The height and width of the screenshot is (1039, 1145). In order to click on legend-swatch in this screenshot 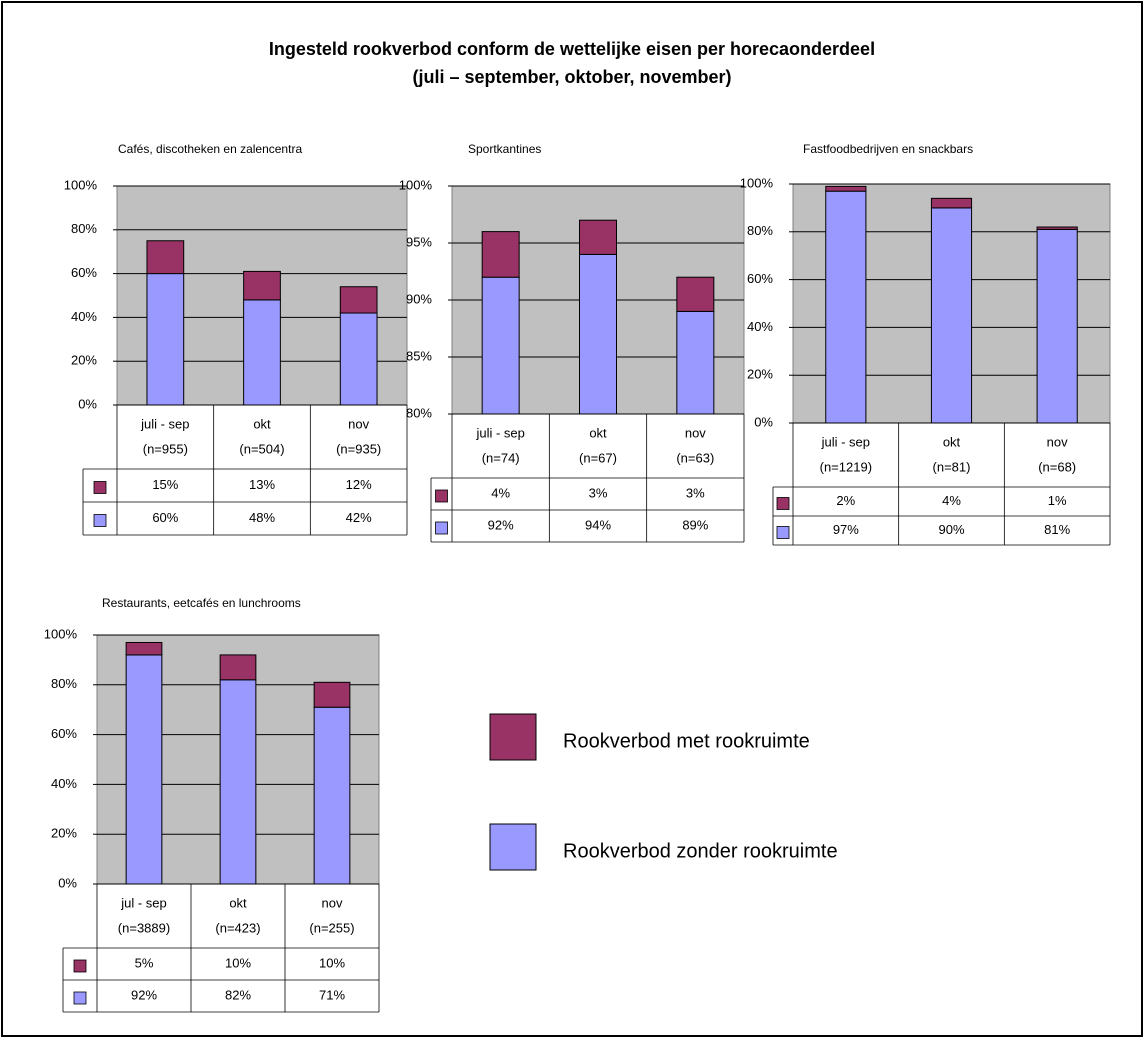, I will do `click(513, 737)`.